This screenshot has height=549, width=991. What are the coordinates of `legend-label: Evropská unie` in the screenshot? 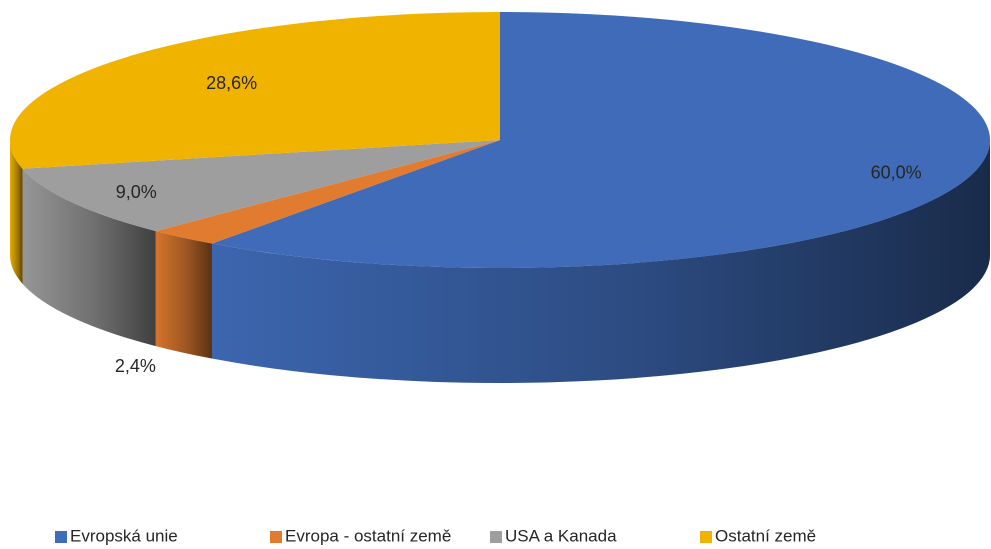 It's located at (124, 535).